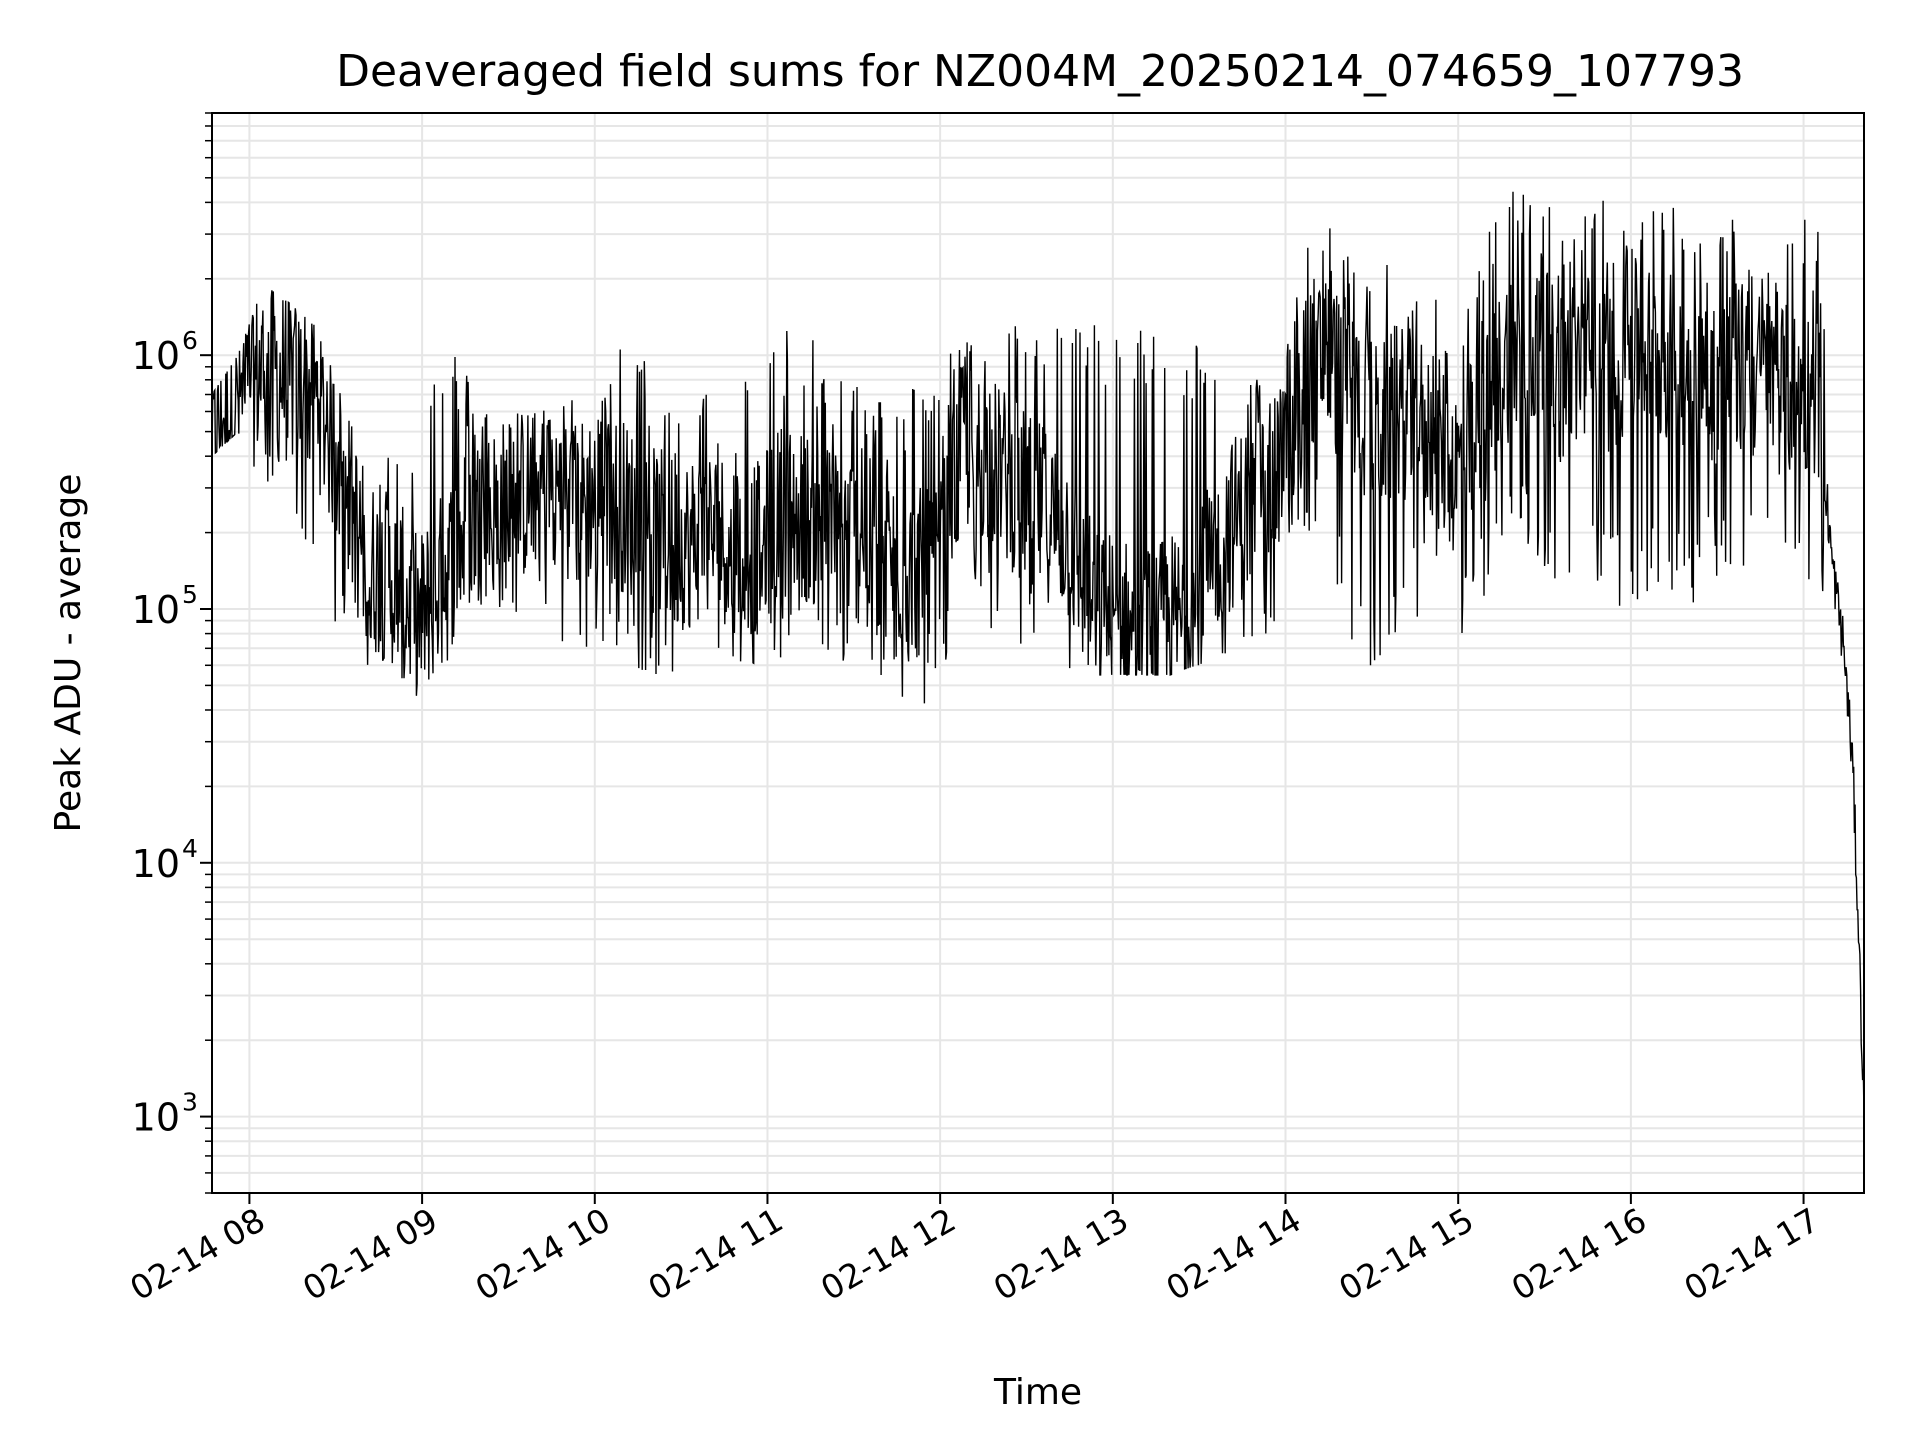  I want to click on y-axis-label: Peak ADU - average, so click(68, 653).